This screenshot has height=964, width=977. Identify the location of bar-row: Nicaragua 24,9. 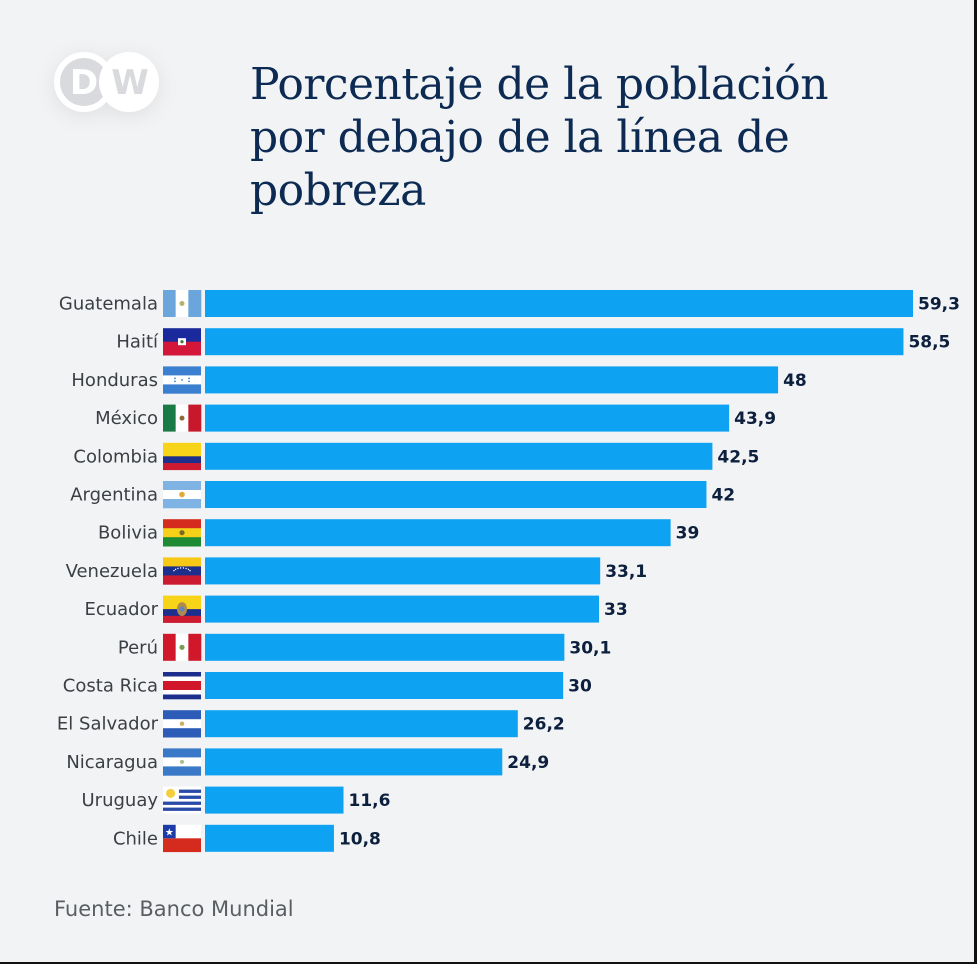
(307, 762).